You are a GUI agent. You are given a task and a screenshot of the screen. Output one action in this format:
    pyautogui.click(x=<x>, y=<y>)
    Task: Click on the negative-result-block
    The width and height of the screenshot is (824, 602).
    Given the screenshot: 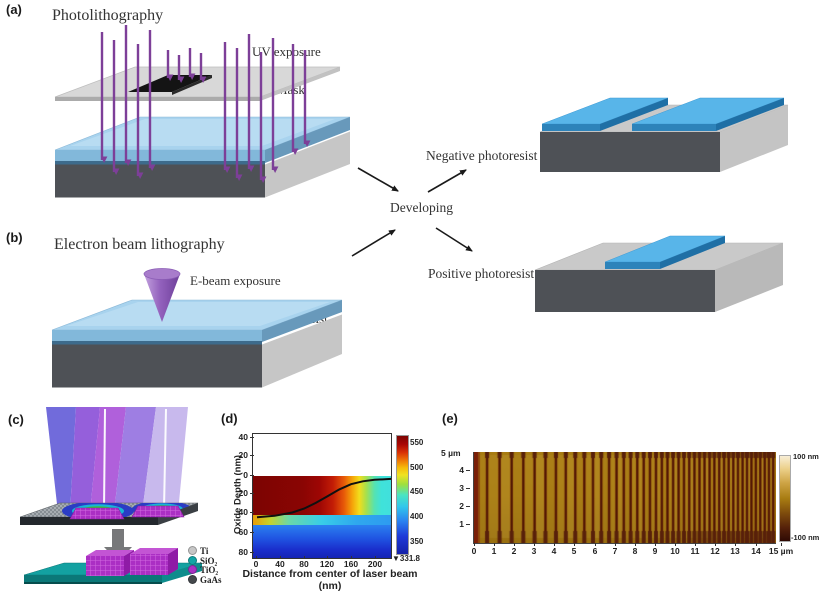 What is the action you would take?
    pyautogui.click(x=664, y=134)
    